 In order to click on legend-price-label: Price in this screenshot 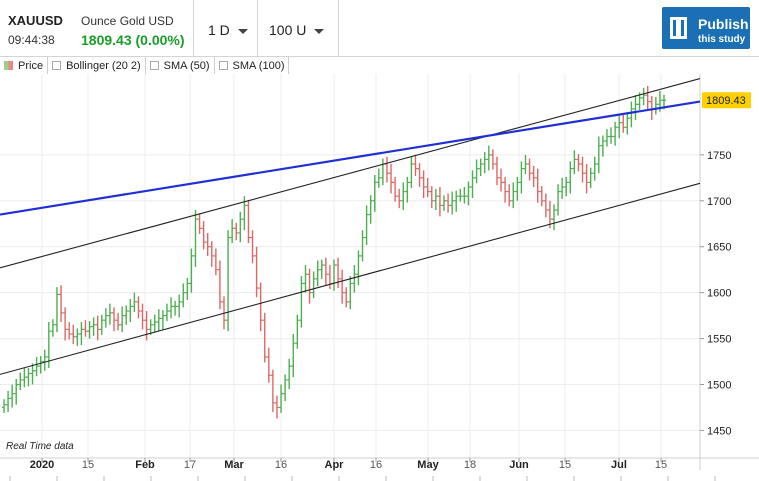, I will do `click(31, 65)`.